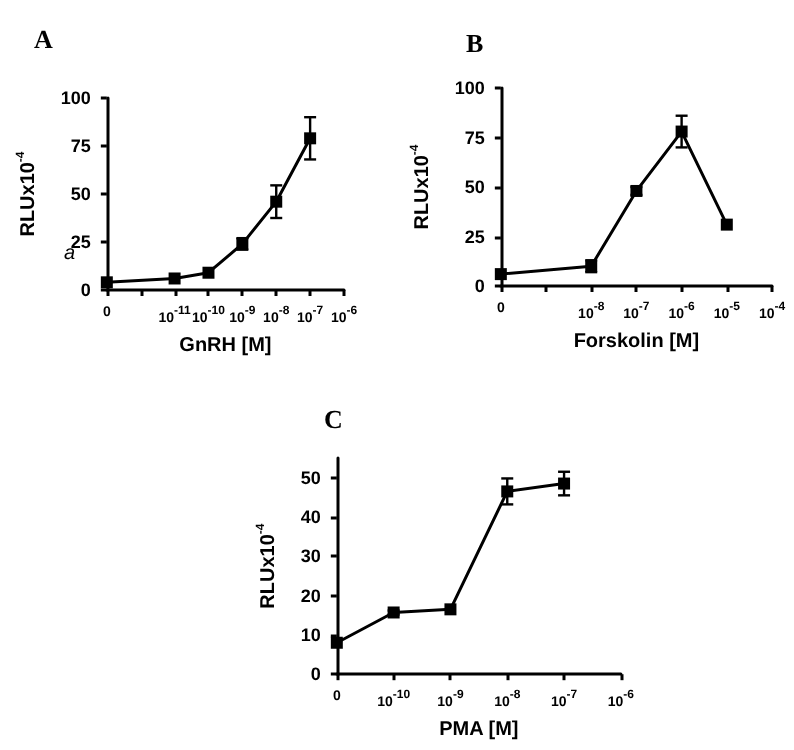  Describe the element at coordinates (310, 556) in the screenshot. I see `y-tick-label: 30` at that location.